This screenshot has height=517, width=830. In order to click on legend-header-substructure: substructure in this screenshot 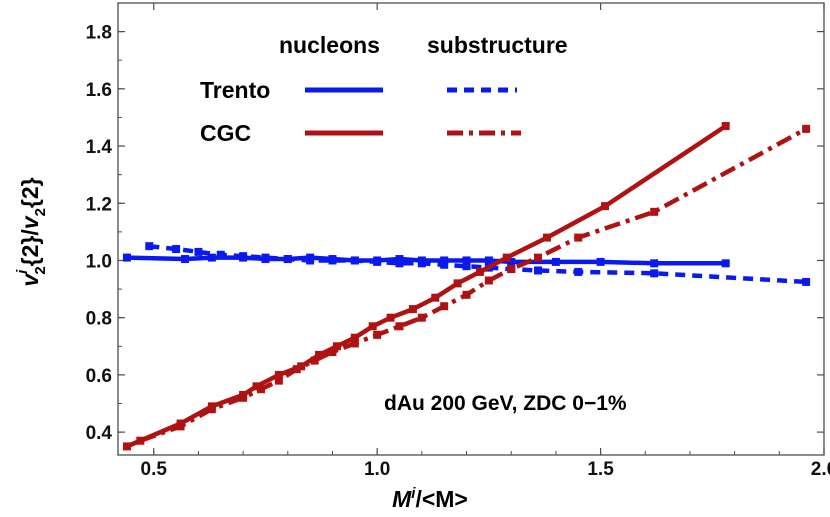, I will do `click(497, 45)`.